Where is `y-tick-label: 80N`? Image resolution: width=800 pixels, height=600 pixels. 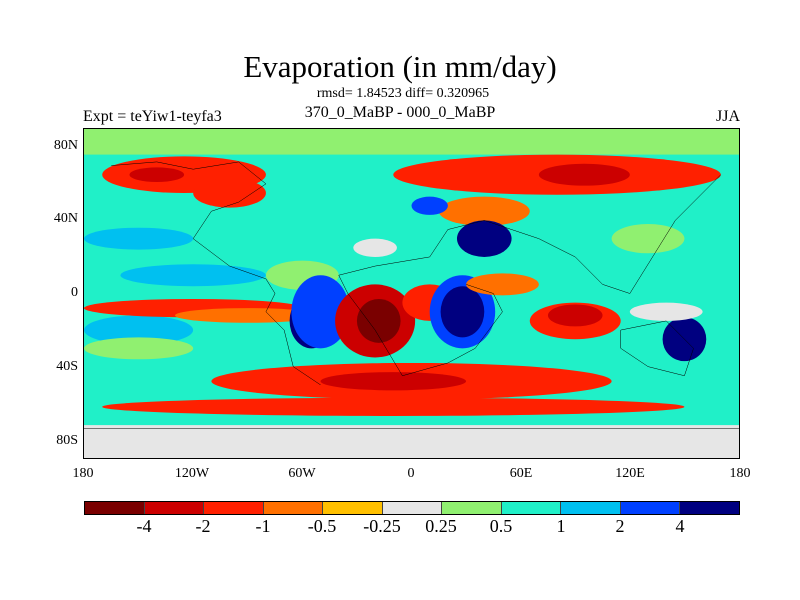
y-tick-label: 80N is located at coordinates (65, 145).